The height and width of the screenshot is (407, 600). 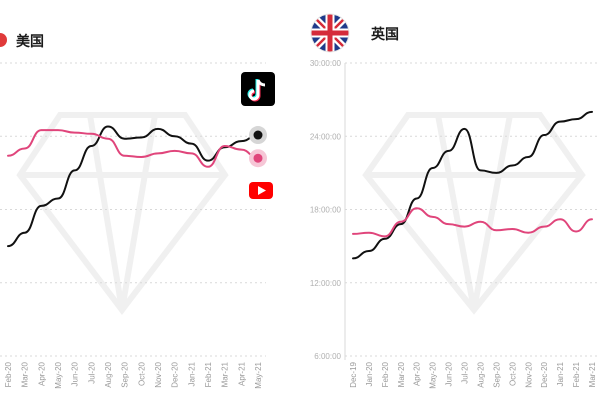 What do you see at coordinates (175, 374) in the screenshot?
I see `us-x-tick-label: Dec-20` at bounding box center [175, 374].